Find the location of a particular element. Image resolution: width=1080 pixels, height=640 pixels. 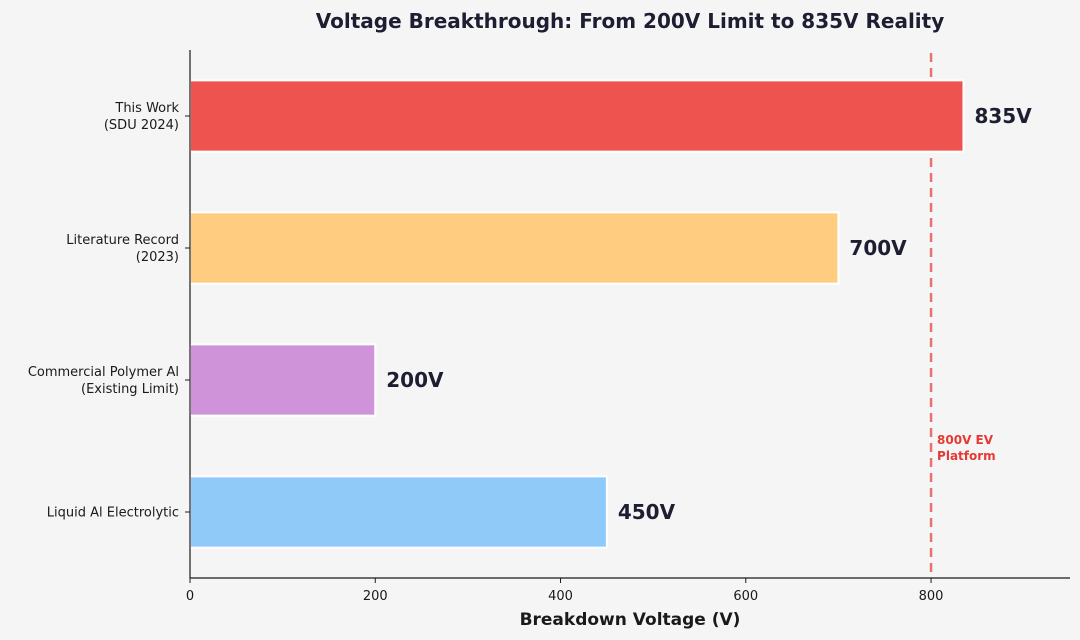

bar-value-label: 835V is located at coordinates (1003, 116).